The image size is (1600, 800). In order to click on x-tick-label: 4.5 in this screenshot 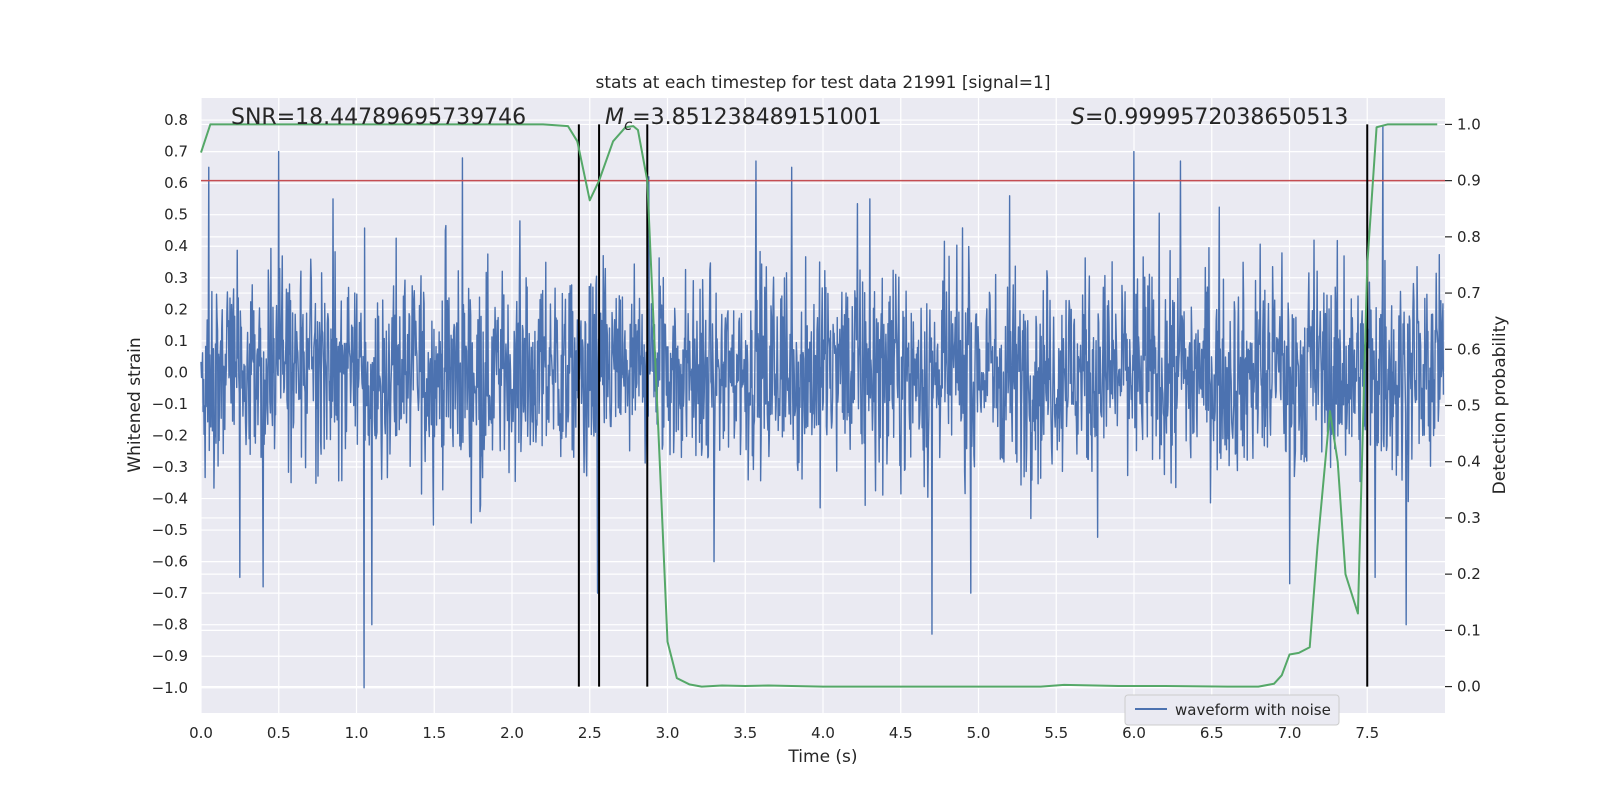, I will do `click(901, 733)`.